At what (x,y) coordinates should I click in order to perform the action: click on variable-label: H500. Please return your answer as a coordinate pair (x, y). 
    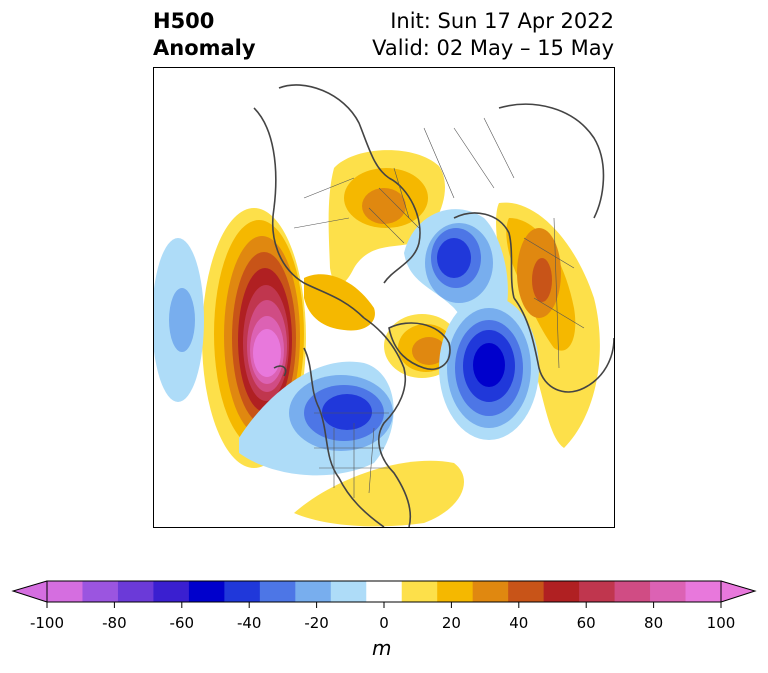
    Looking at the image, I should click on (184, 21).